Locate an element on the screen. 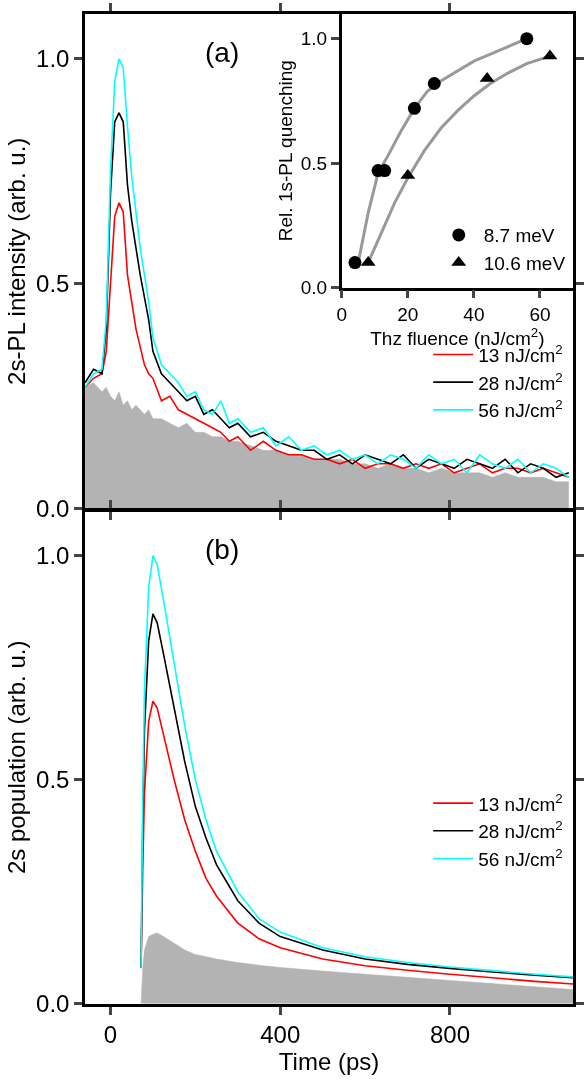  x-tick-label: 60 is located at coordinates (540, 315).